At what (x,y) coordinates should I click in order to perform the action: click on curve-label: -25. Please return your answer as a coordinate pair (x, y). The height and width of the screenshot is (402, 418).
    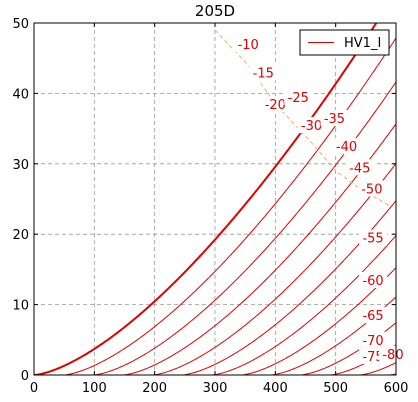
    Looking at the image, I should click on (298, 98).